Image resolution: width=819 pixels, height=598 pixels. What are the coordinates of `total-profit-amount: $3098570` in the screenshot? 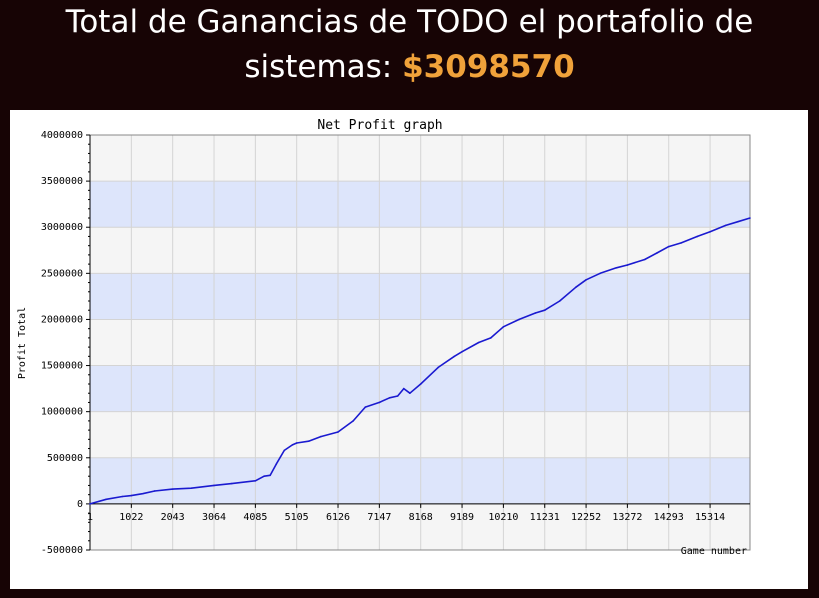 It's located at (488, 67).